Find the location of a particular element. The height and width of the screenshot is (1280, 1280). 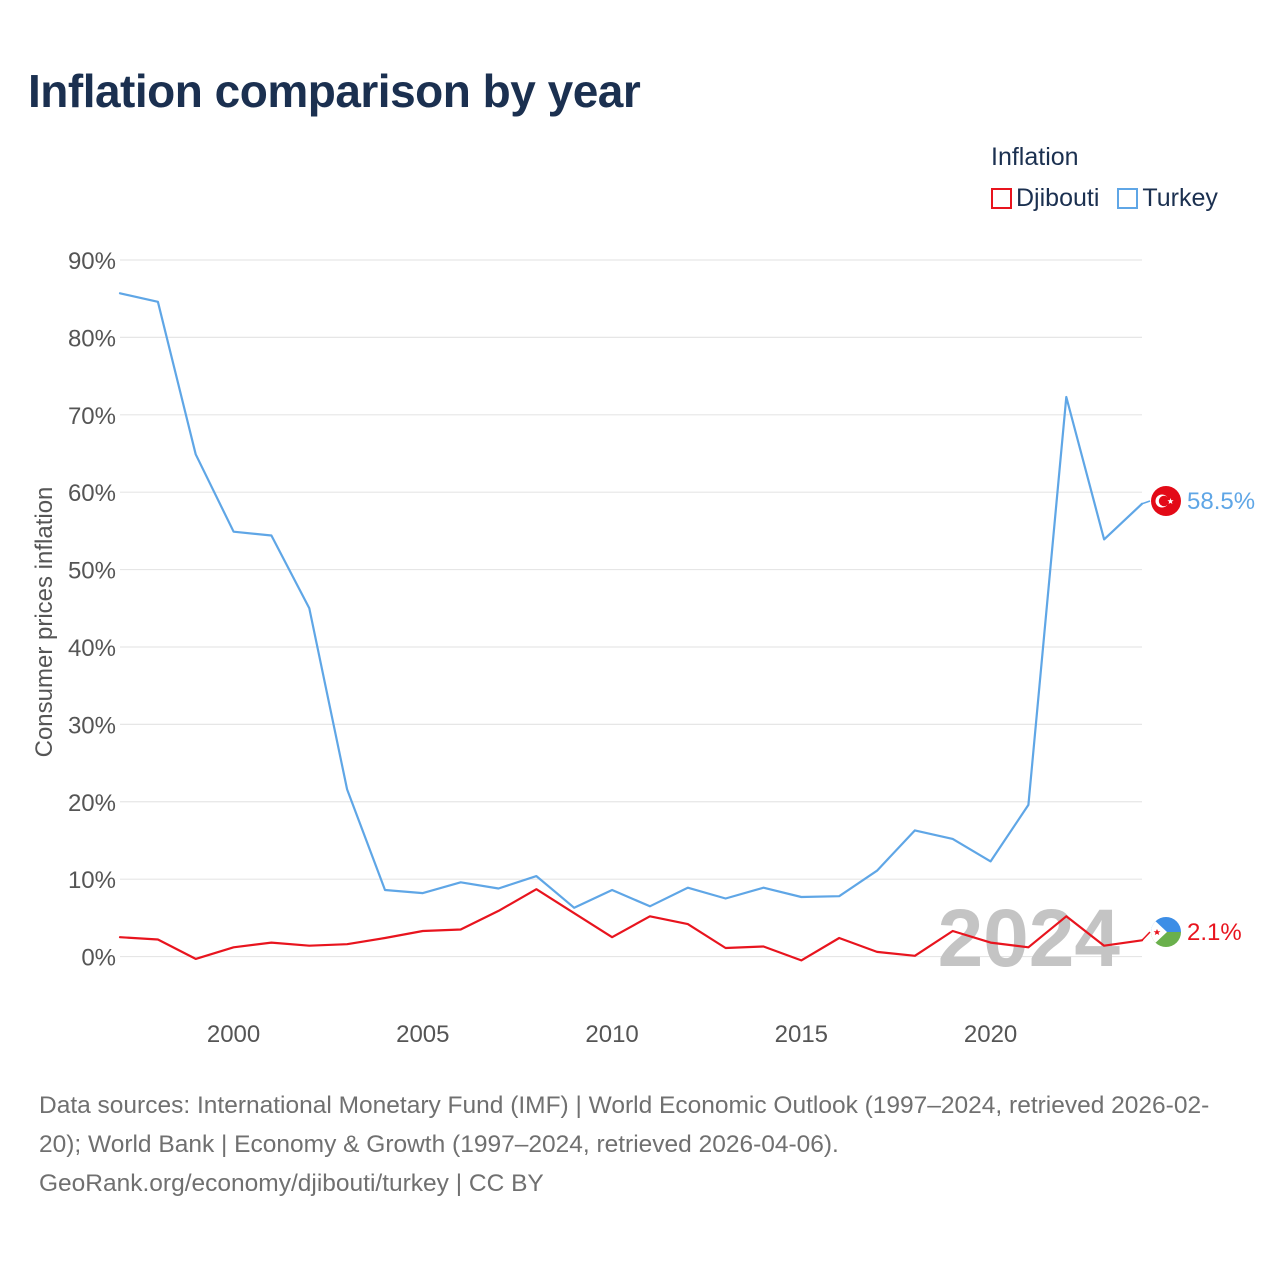

y-tick-label: 60% is located at coordinates (92, 493).